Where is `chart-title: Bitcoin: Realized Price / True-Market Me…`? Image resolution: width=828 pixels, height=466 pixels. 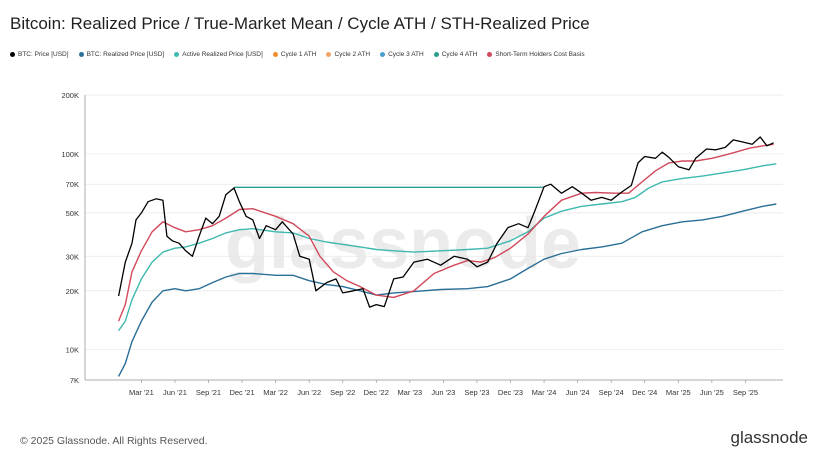
chart-title: Bitcoin: Realized Price / True-Market Me… is located at coordinates (300, 23).